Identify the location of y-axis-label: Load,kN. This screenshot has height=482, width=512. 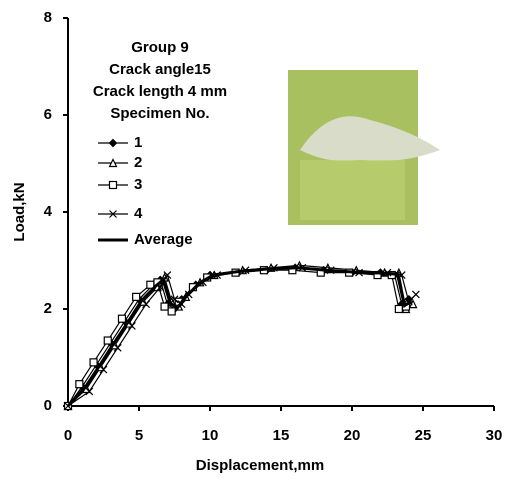
(19, 211).